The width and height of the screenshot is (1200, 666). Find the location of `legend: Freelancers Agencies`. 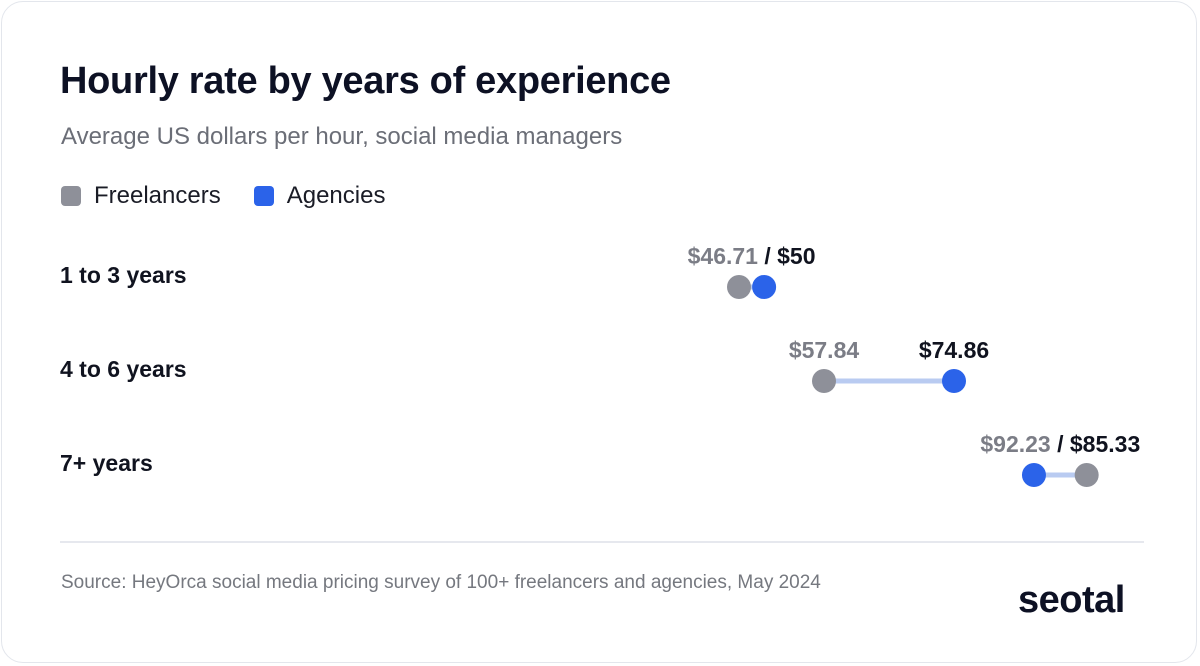

legend: Freelancers Agencies is located at coordinates (239, 196).